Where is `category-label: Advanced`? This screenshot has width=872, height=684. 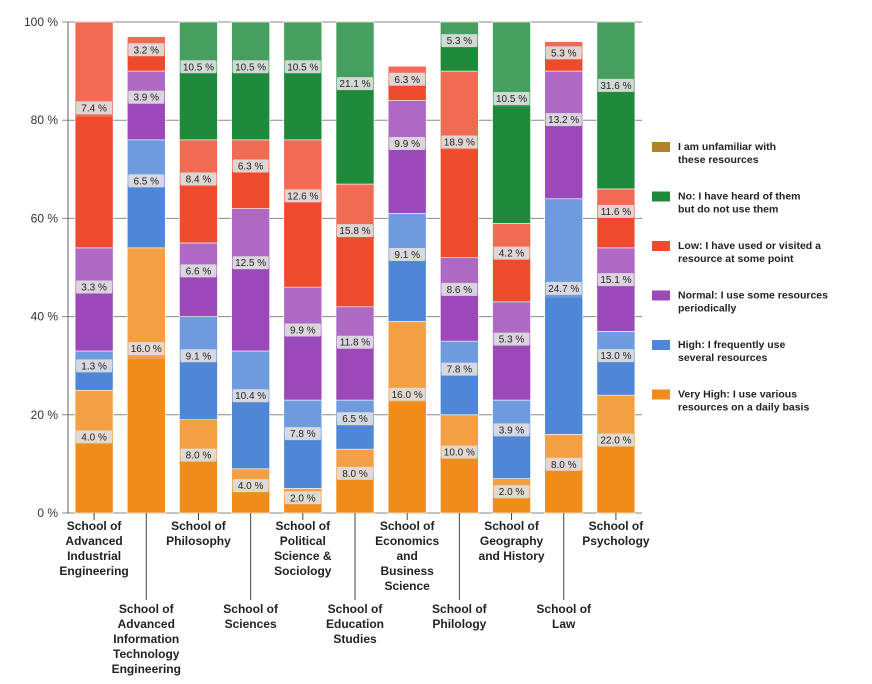
category-label: Advanced is located at coordinates (93, 541).